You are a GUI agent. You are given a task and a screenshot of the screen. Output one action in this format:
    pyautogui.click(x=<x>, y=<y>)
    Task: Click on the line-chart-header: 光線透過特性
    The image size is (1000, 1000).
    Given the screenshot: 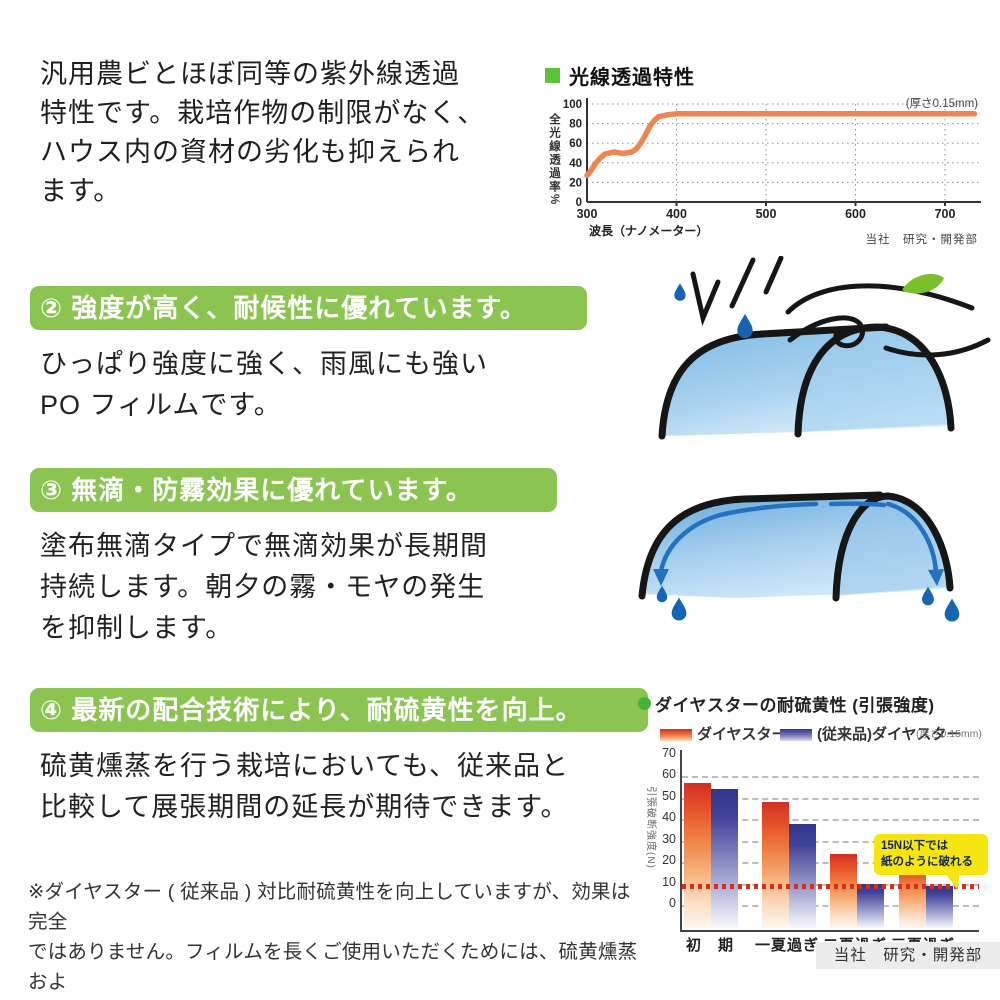 What is the action you would take?
    pyautogui.click(x=620, y=75)
    